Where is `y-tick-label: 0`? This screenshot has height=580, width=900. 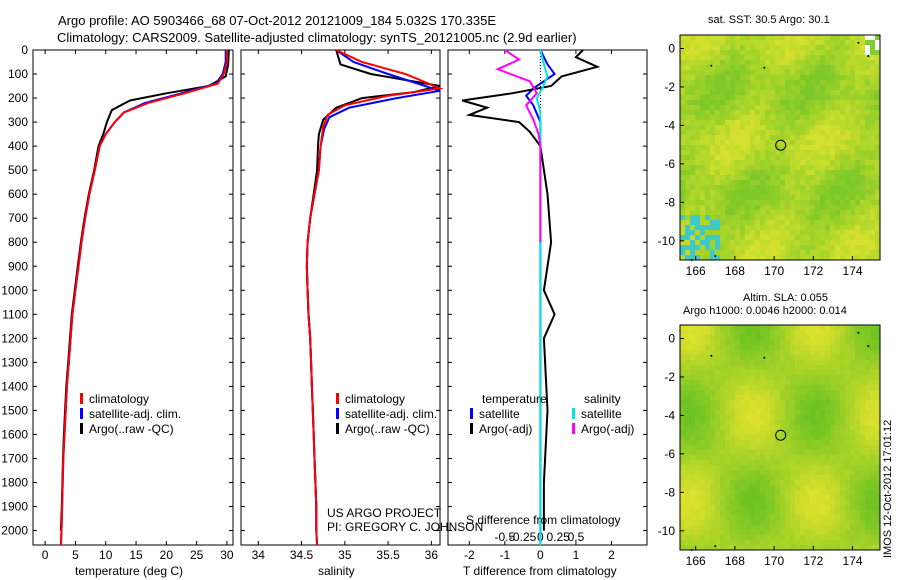
y-tick-label: 0 is located at coordinates (671, 338).